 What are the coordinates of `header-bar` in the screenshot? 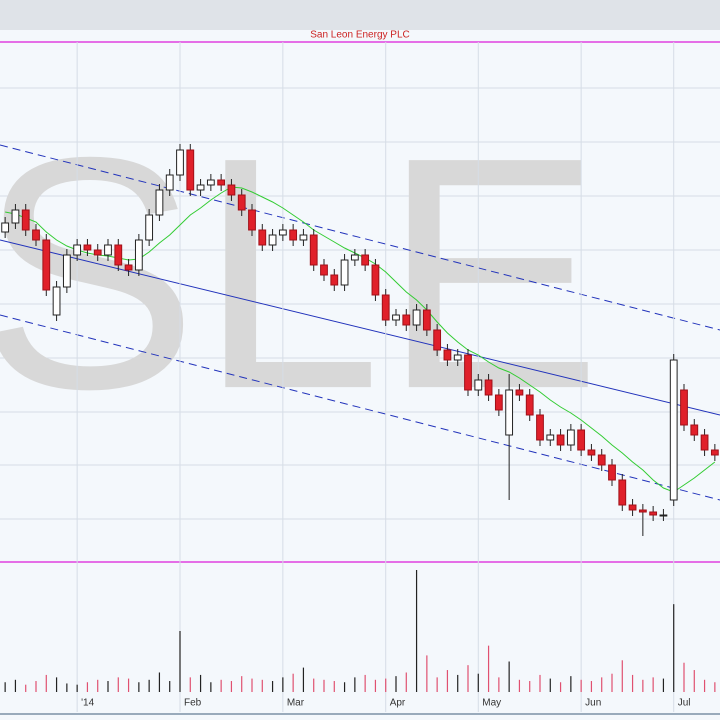 It's located at (360, 15).